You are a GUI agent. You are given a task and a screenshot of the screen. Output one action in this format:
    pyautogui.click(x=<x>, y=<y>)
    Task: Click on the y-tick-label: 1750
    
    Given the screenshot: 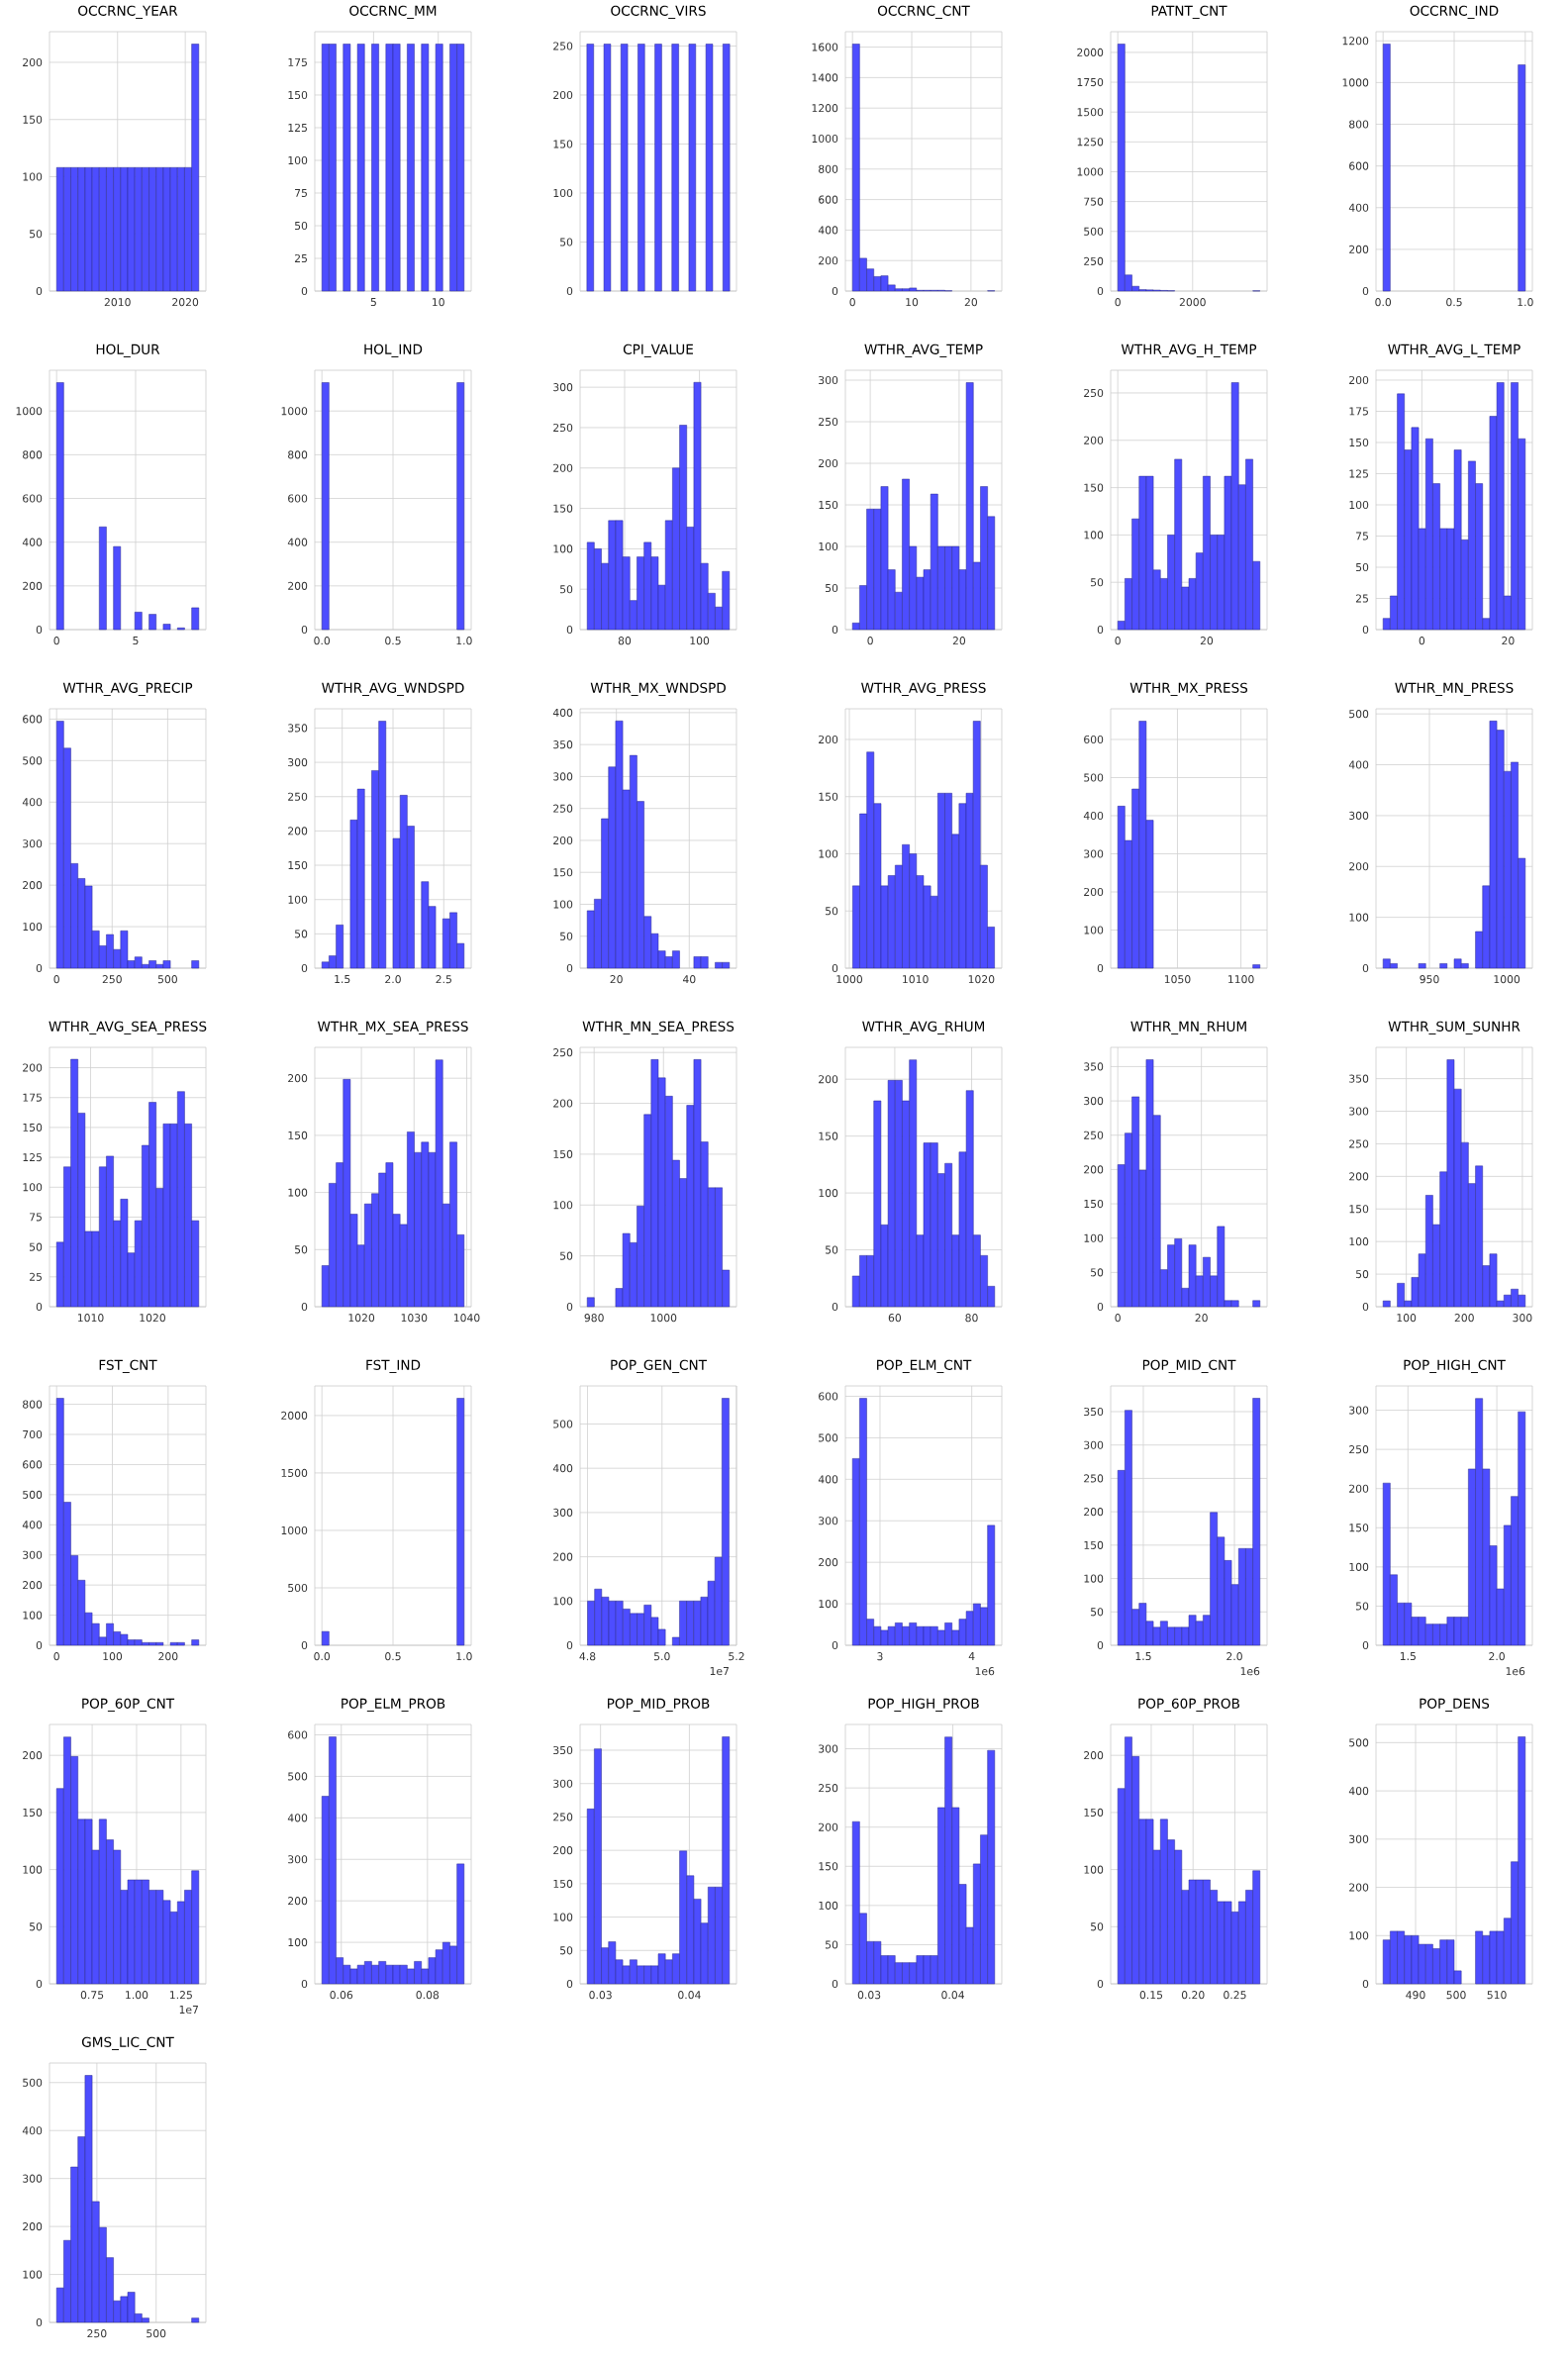 What is the action you would take?
    pyautogui.click(x=1090, y=82)
    